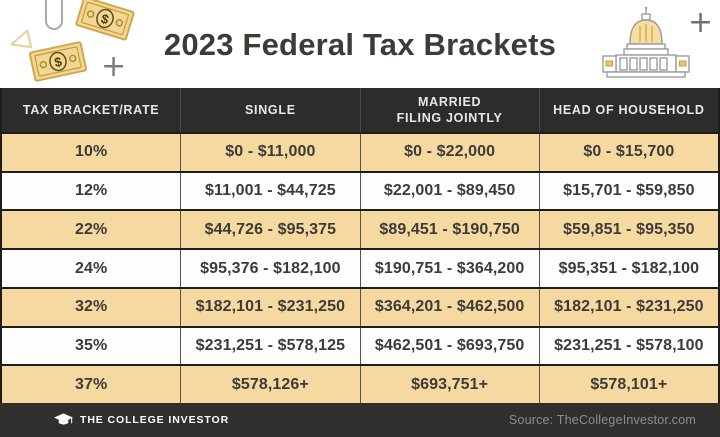 The image size is (720, 437). Describe the element at coordinates (269, 191) in the screenshot. I see `cell-single: $11,001 - $44,725` at that location.